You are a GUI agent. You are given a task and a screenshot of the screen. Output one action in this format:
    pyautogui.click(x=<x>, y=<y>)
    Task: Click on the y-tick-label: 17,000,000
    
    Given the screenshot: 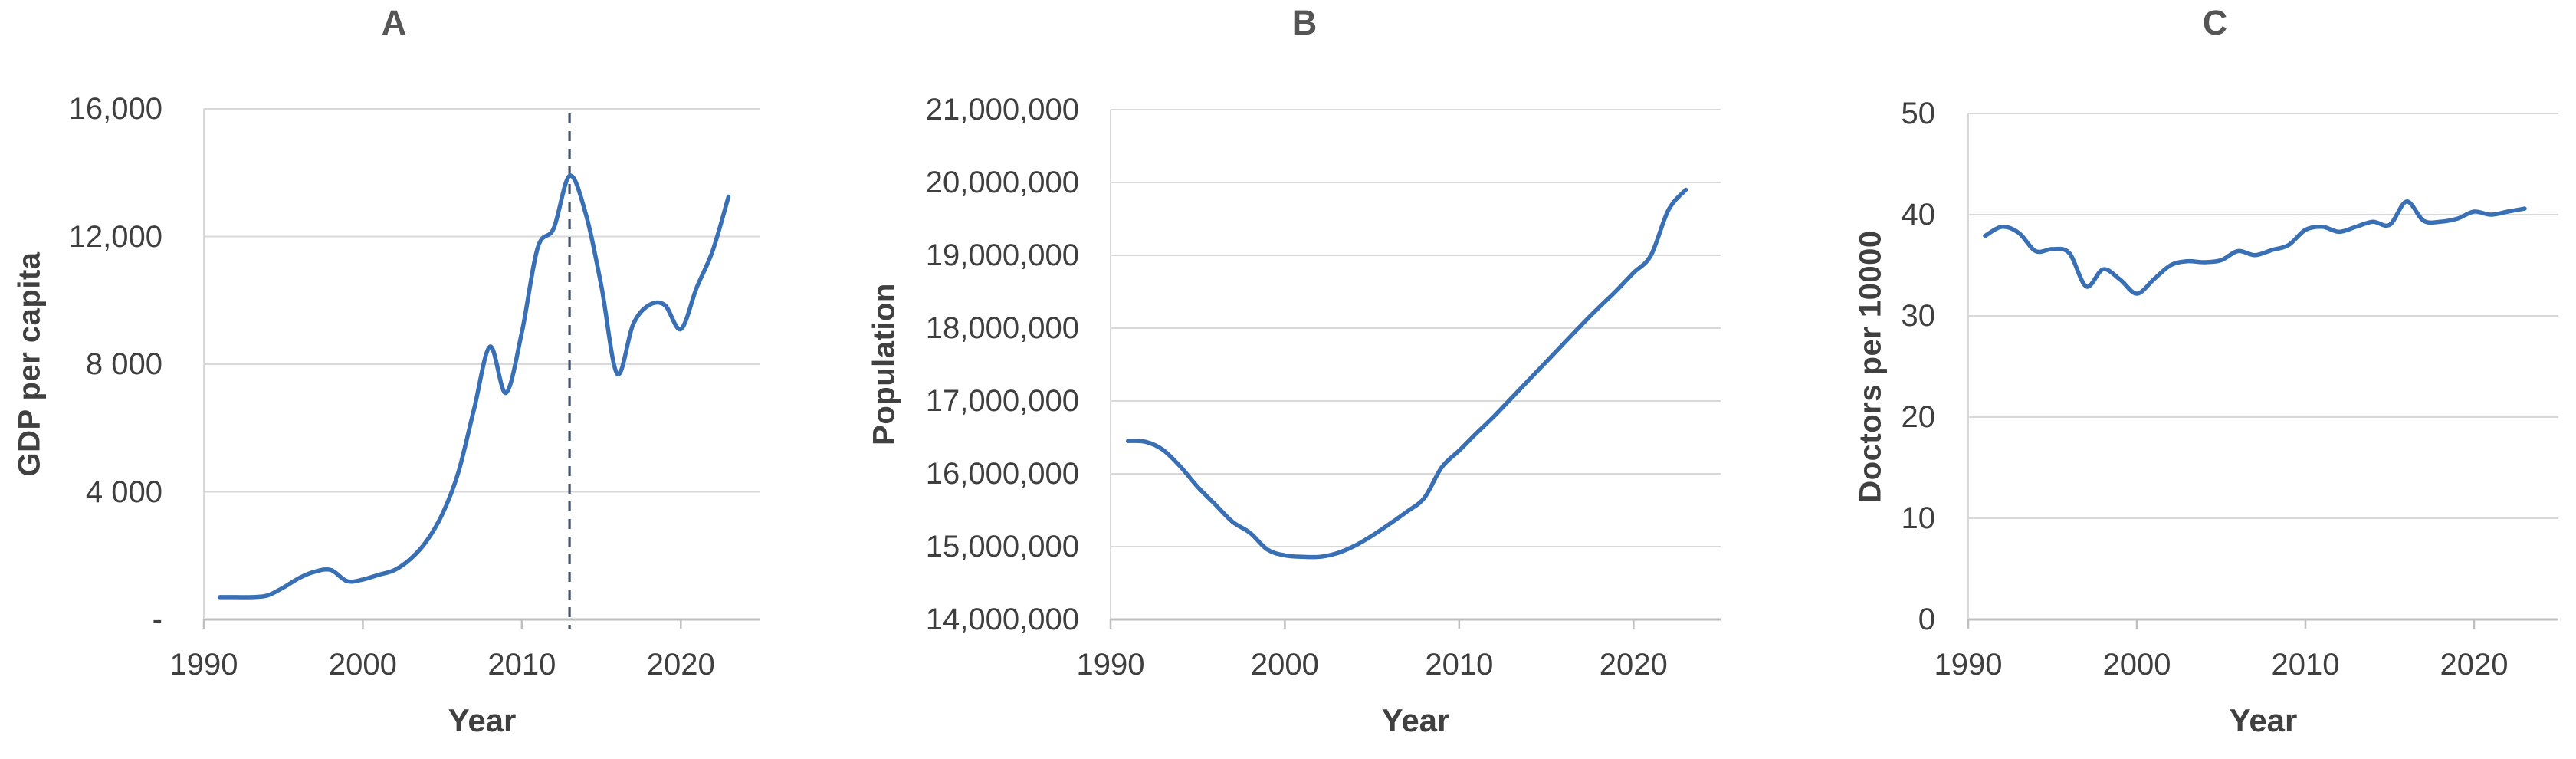 What is the action you would take?
    pyautogui.click(x=1002, y=401)
    